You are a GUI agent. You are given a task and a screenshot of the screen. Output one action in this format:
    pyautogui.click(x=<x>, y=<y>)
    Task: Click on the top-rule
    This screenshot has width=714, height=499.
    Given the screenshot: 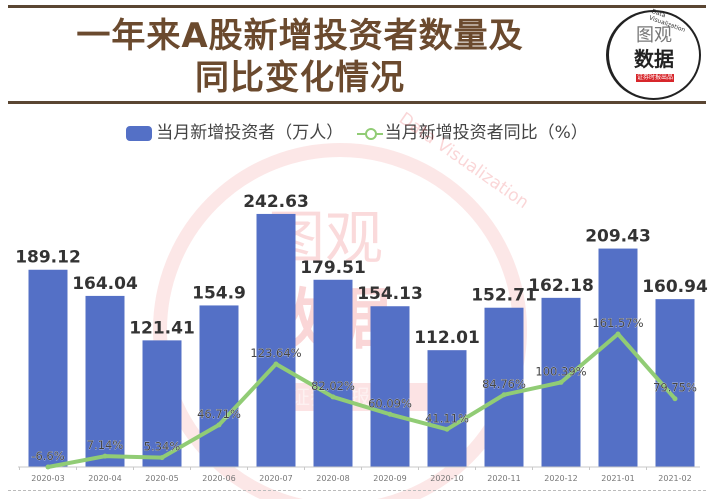 What is the action you would take?
    pyautogui.click(x=357, y=6)
    